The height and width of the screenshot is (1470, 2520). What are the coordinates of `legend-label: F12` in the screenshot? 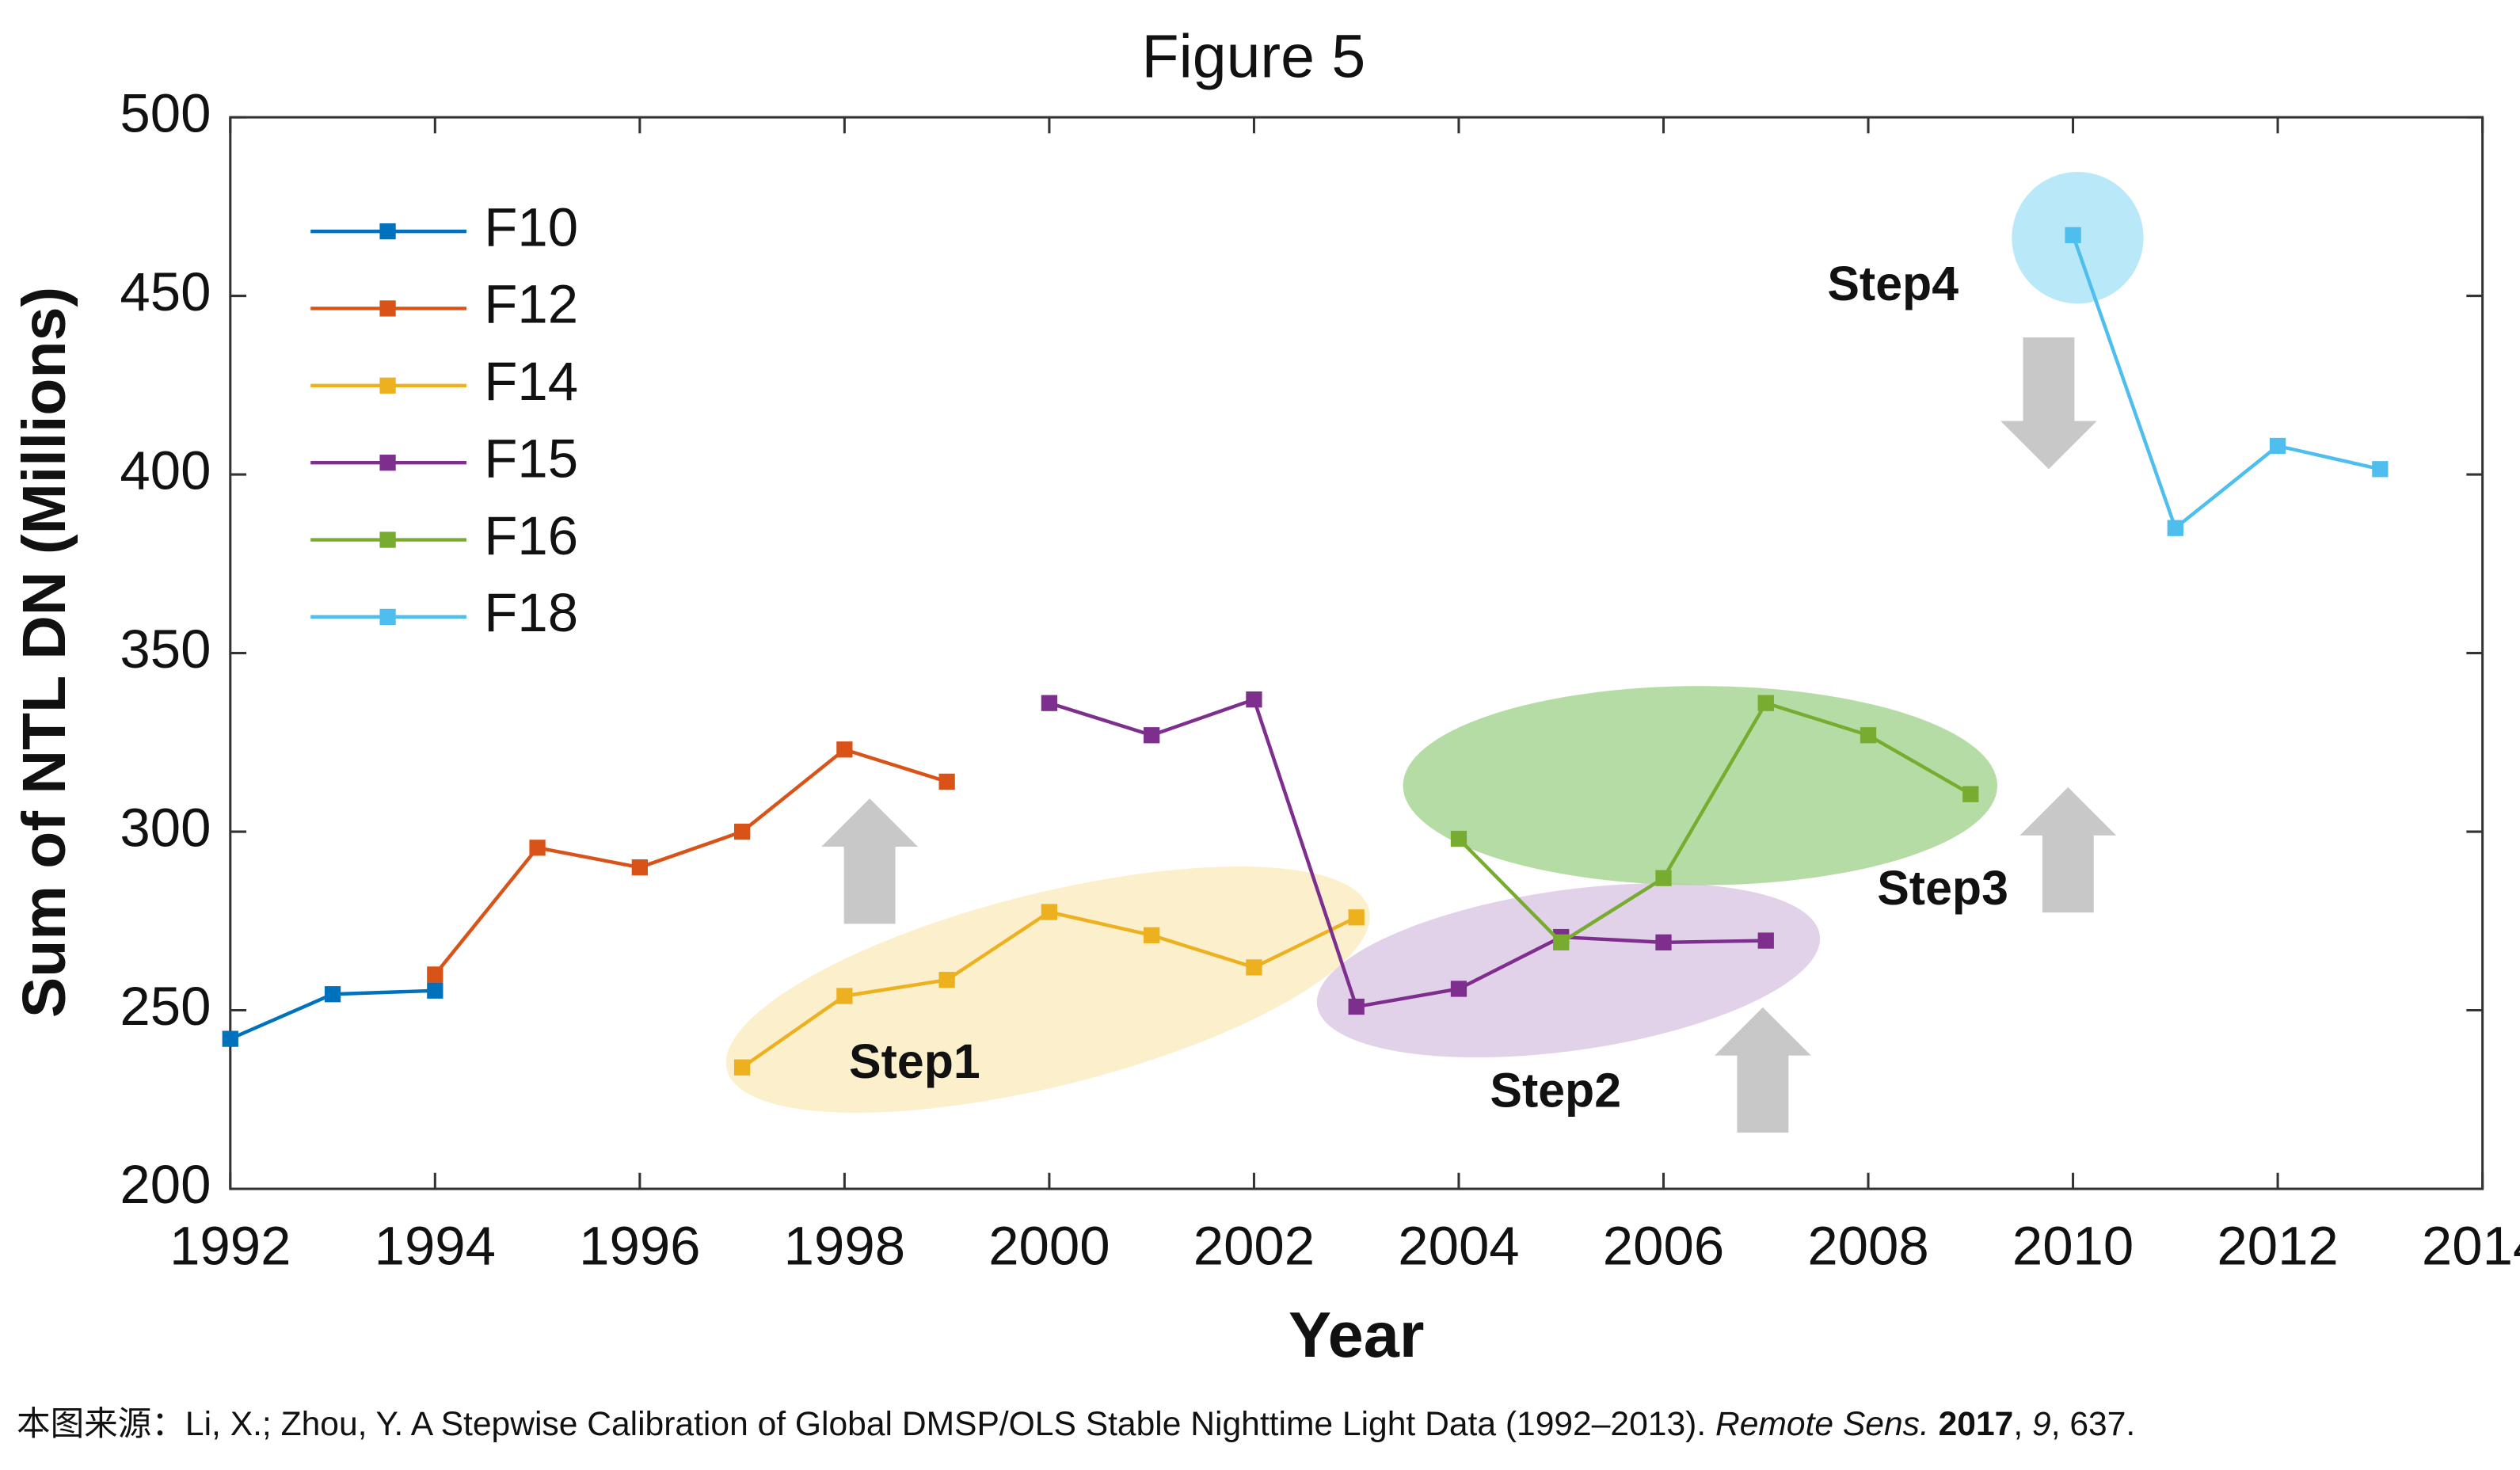 It's located at (531, 304).